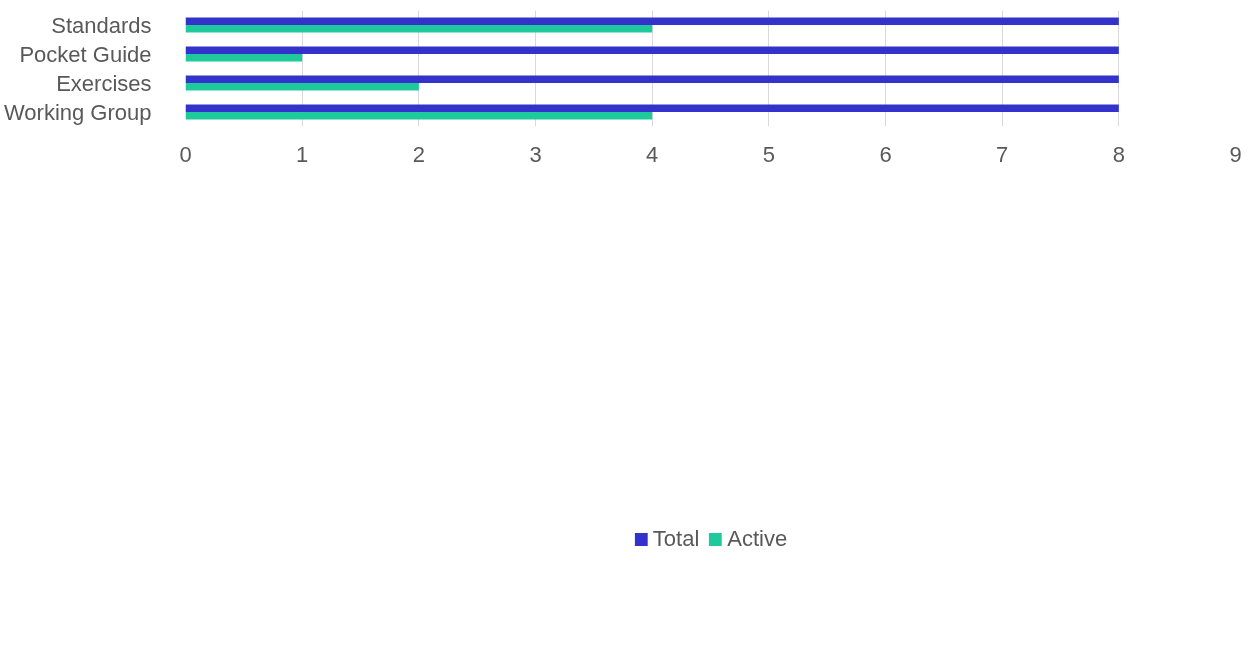  I want to click on y-tick-label: Pocket Guide, so click(85, 54).